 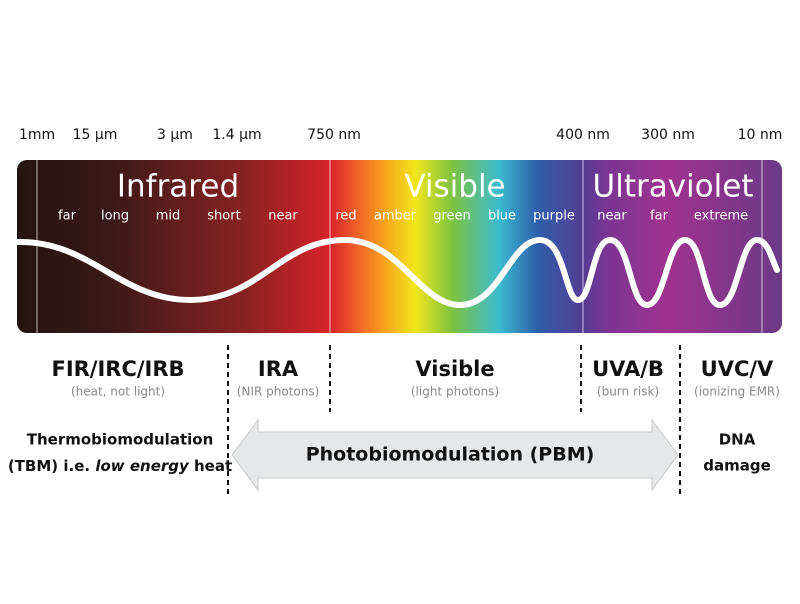 What do you see at coordinates (673, 187) in the screenshot?
I see `section-title: Ultraviolet` at bounding box center [673, 187].